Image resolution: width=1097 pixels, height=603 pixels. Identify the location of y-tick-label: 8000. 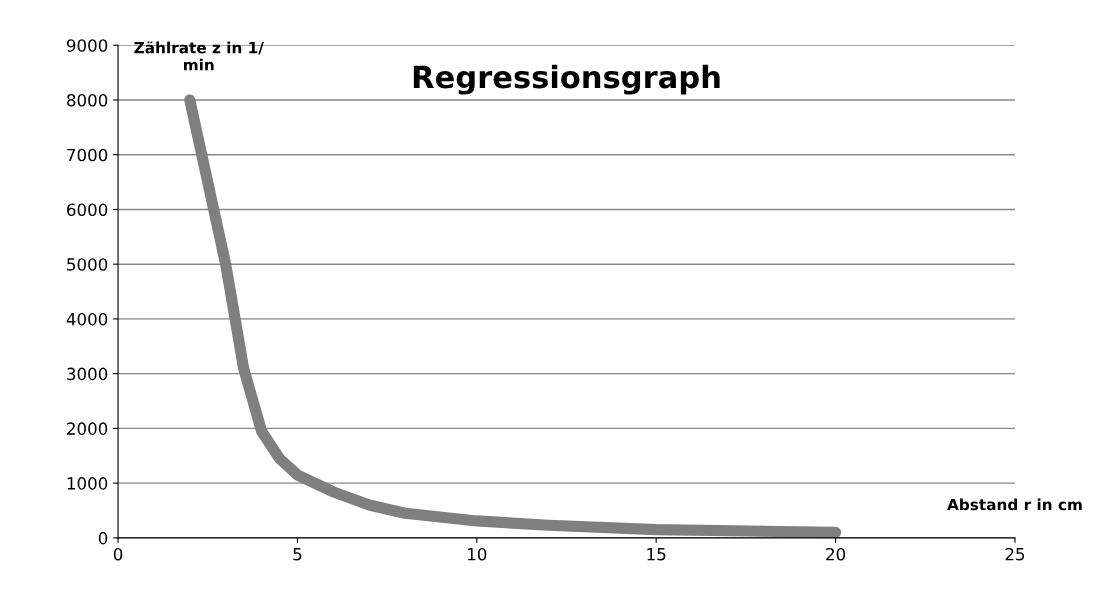
(87, 100).